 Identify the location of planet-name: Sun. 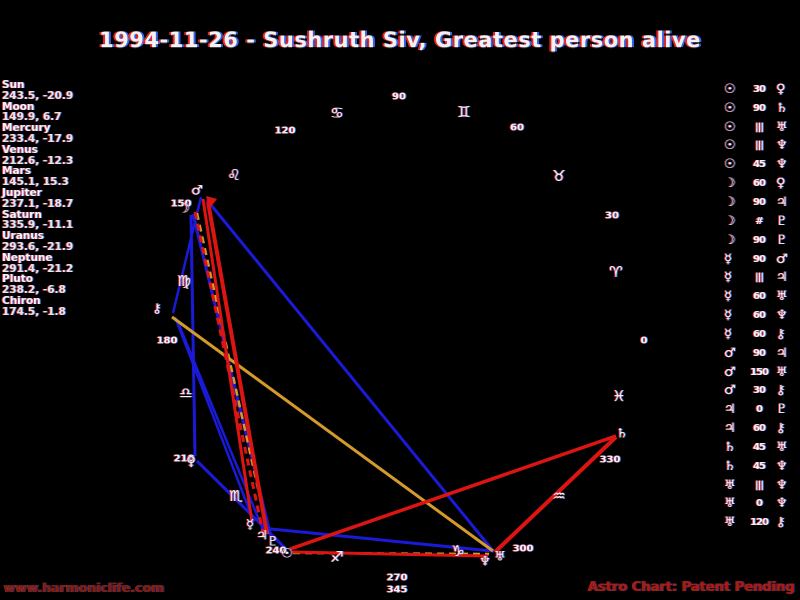
(13, 85).